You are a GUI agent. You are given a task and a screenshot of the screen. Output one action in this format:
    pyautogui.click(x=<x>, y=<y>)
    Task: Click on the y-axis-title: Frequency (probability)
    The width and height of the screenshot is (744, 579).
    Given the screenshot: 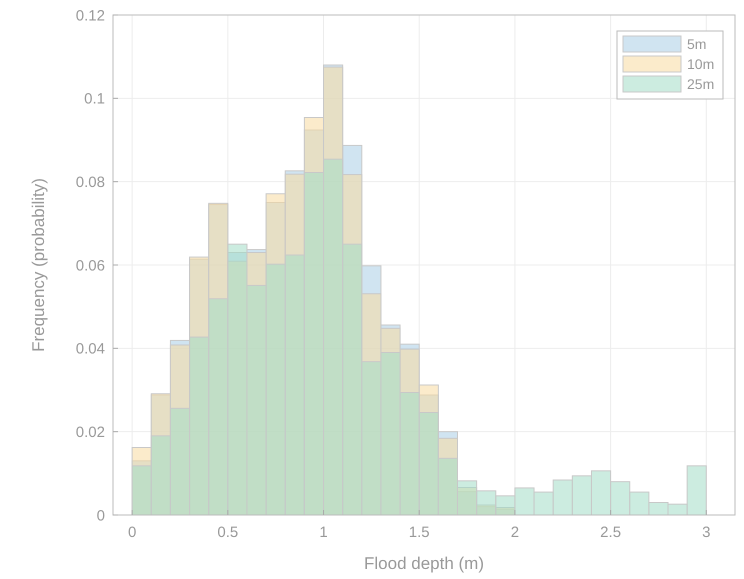 What is the action you would take?
    pyautogui.click(x=38, y=265)
    